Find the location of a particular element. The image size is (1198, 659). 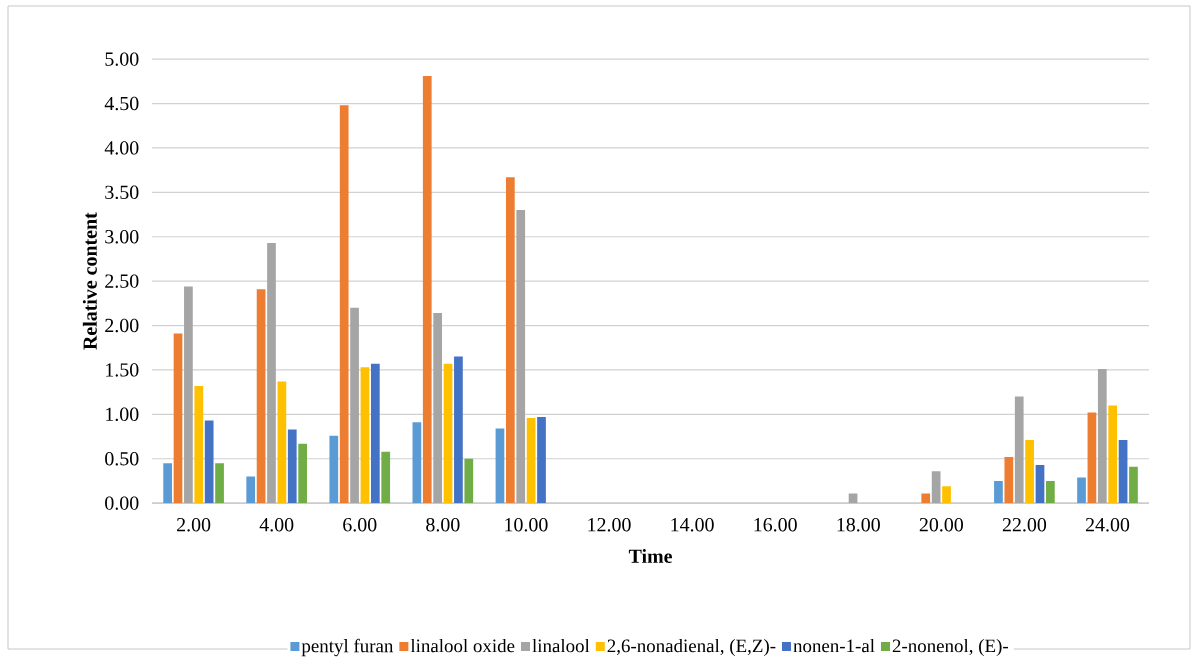

x-tick-label: 16.00 is located at coordinates (775, 524).